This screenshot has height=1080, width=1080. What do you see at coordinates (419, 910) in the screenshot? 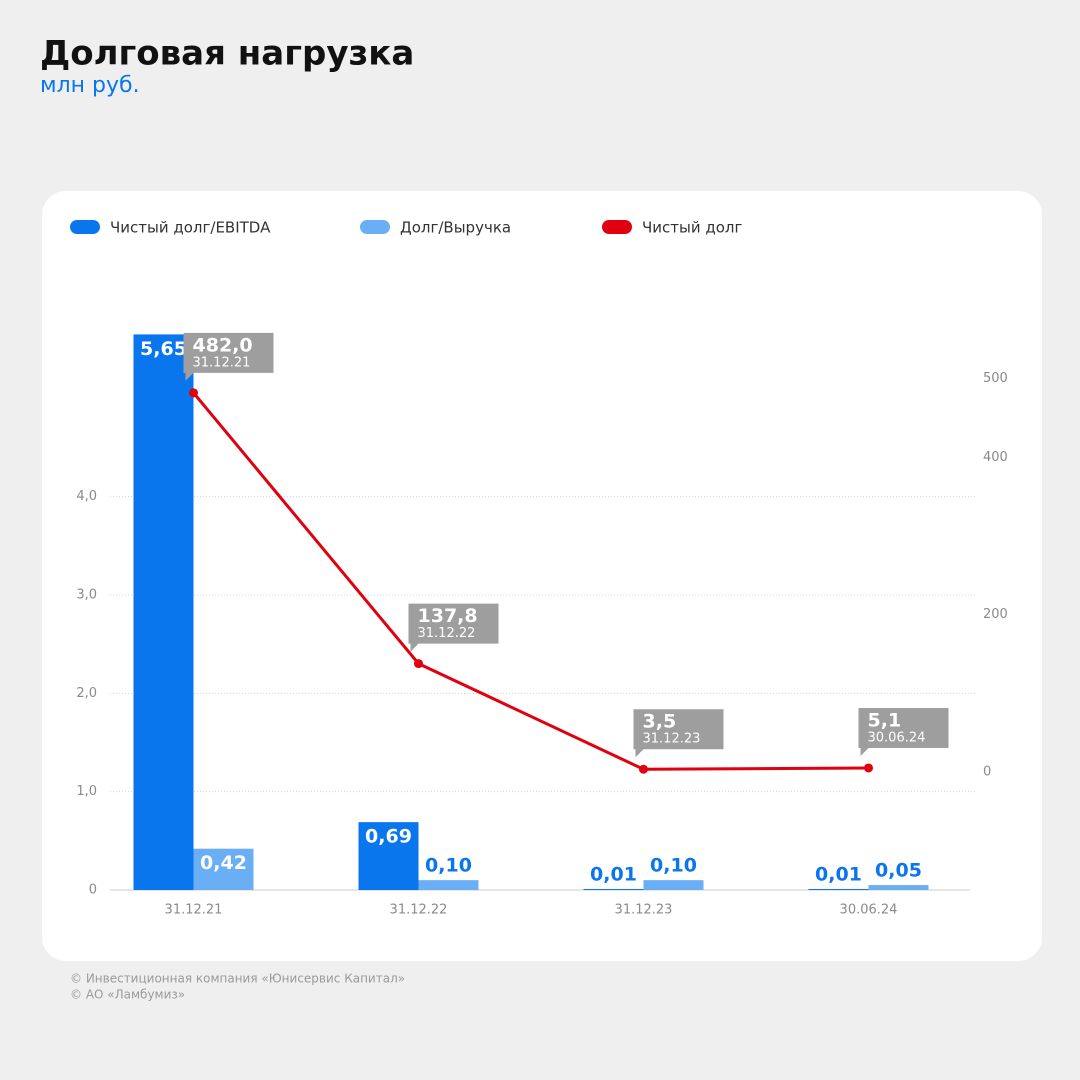
I see `x-tick-label: 31.12.22` at bounding box center [419, 910].